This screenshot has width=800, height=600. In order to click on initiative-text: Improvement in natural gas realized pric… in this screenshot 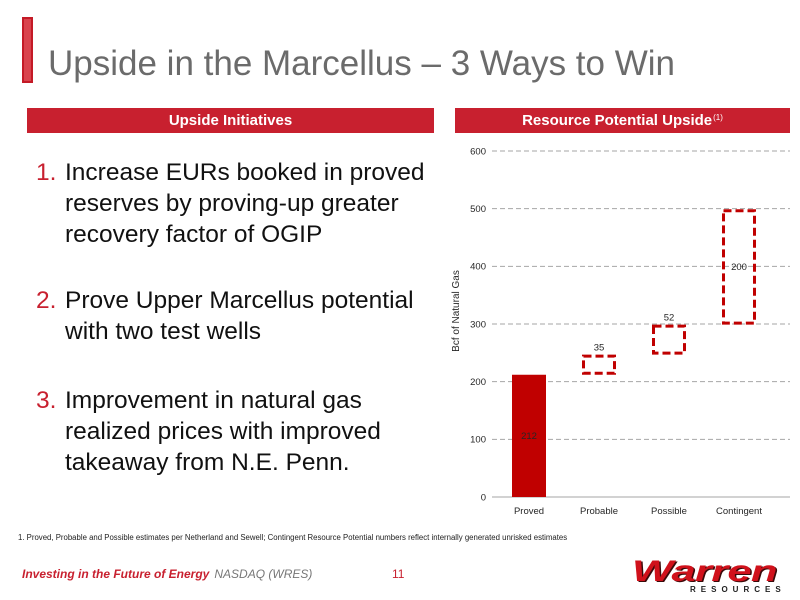, I will do `click(223, 431)`.